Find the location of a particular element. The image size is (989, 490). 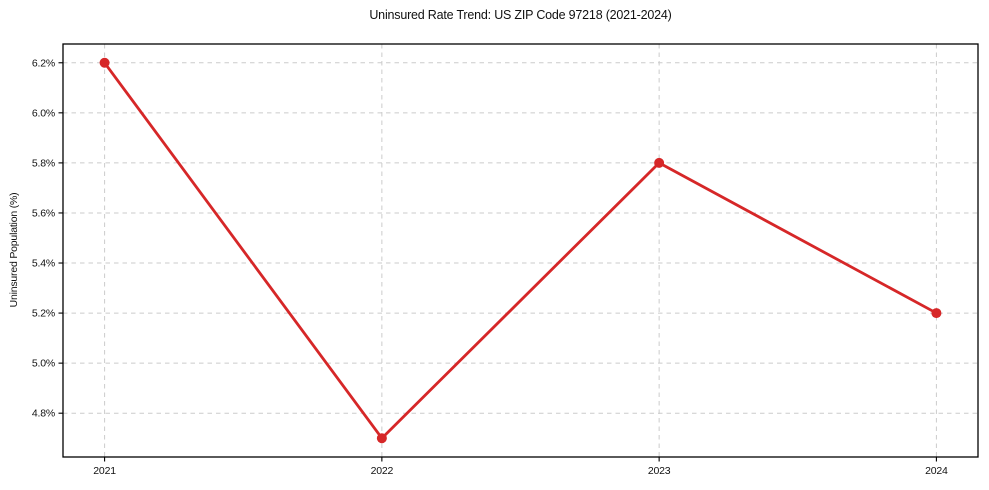

y-tick-label: 6.2% is located at coordinates (43, 63).